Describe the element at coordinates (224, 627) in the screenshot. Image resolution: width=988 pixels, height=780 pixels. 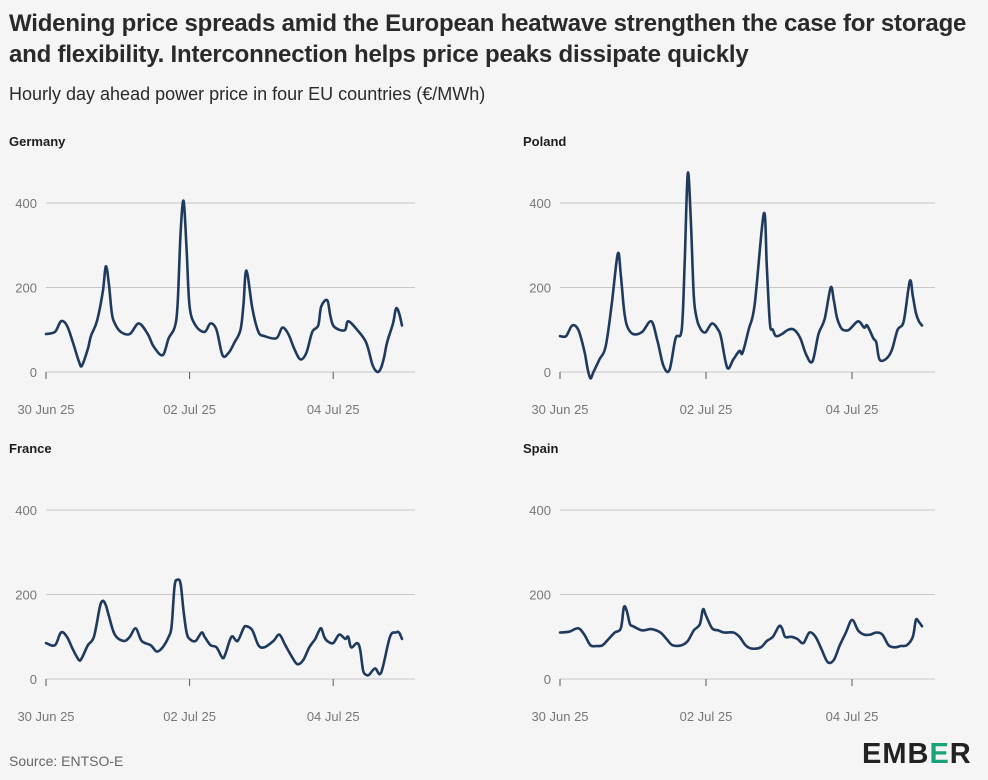
I see `series-line-france` at that location.